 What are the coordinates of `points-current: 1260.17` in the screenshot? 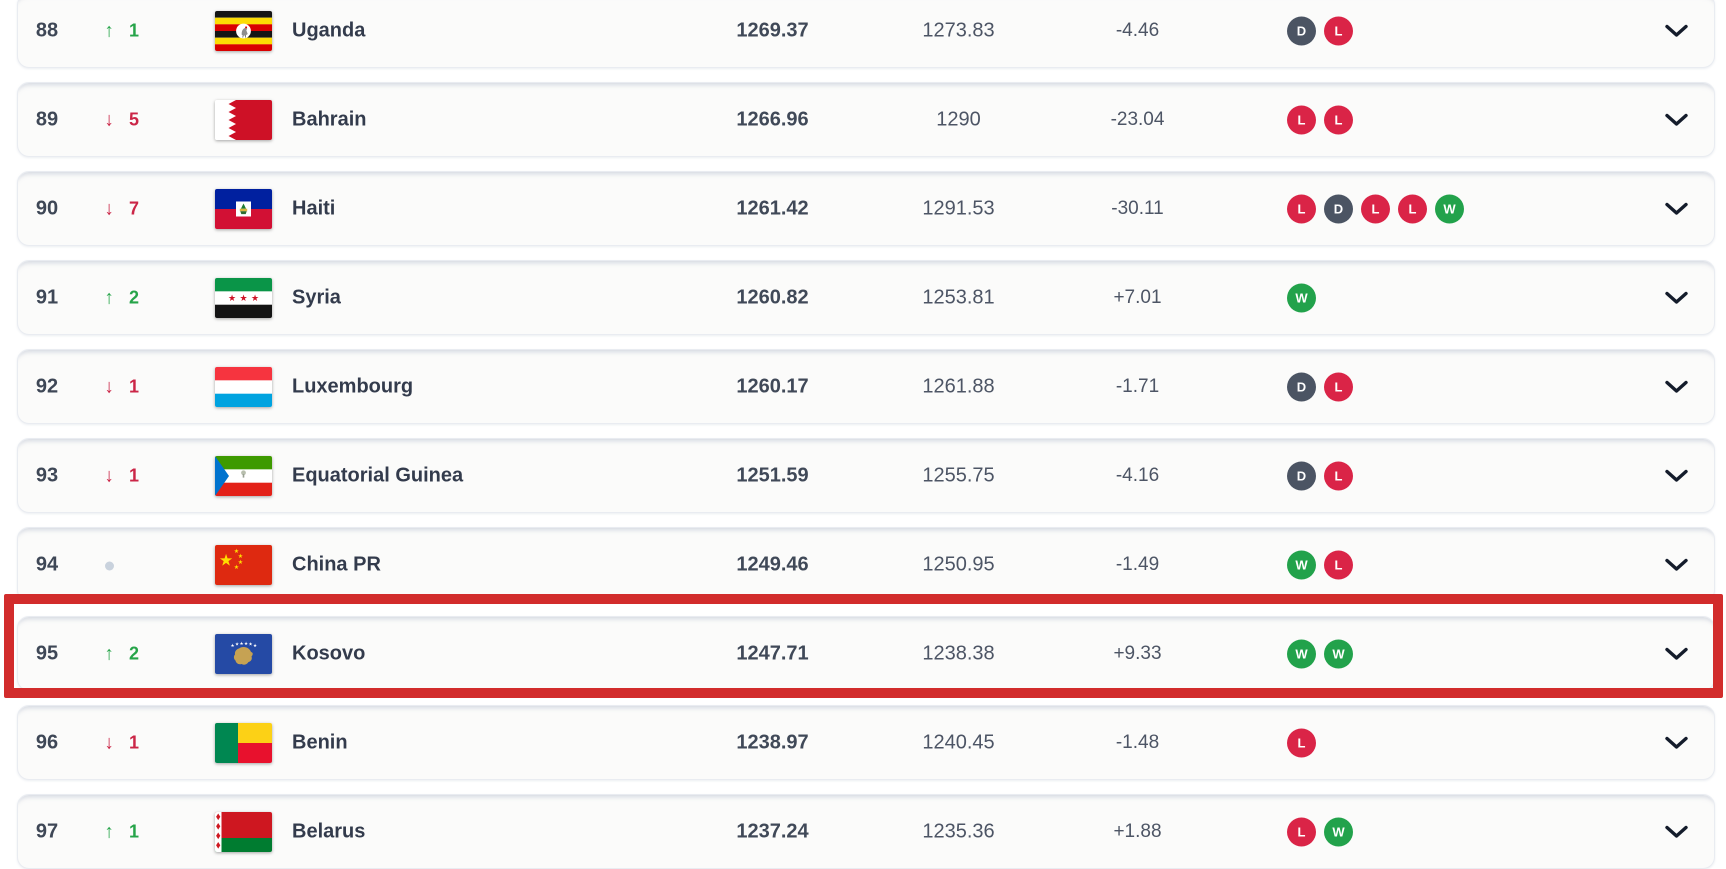 It's located at (772, 386).